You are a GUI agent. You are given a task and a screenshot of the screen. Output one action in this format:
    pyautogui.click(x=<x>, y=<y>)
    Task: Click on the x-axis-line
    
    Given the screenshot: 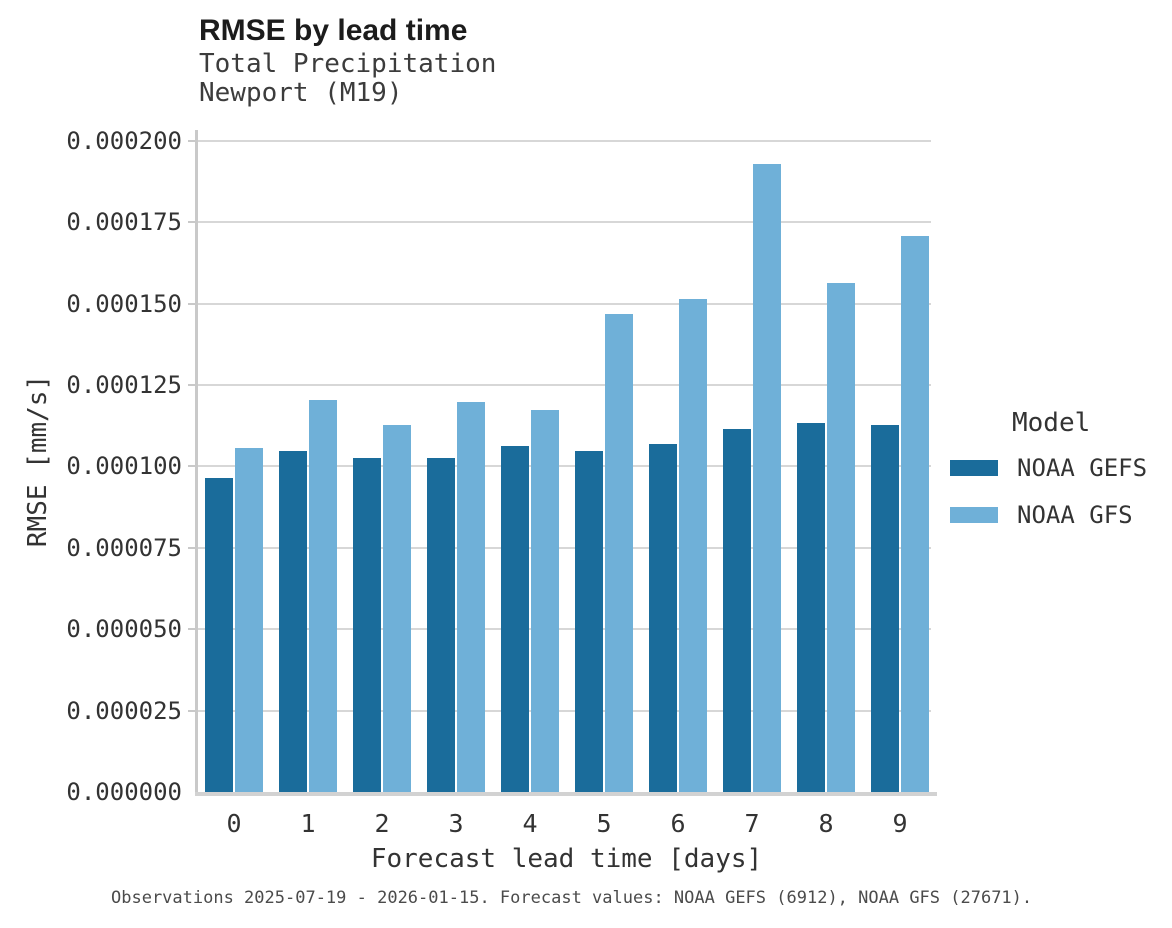 What is the action you would take?
    pyautogui.click(x=566, y=794)
    